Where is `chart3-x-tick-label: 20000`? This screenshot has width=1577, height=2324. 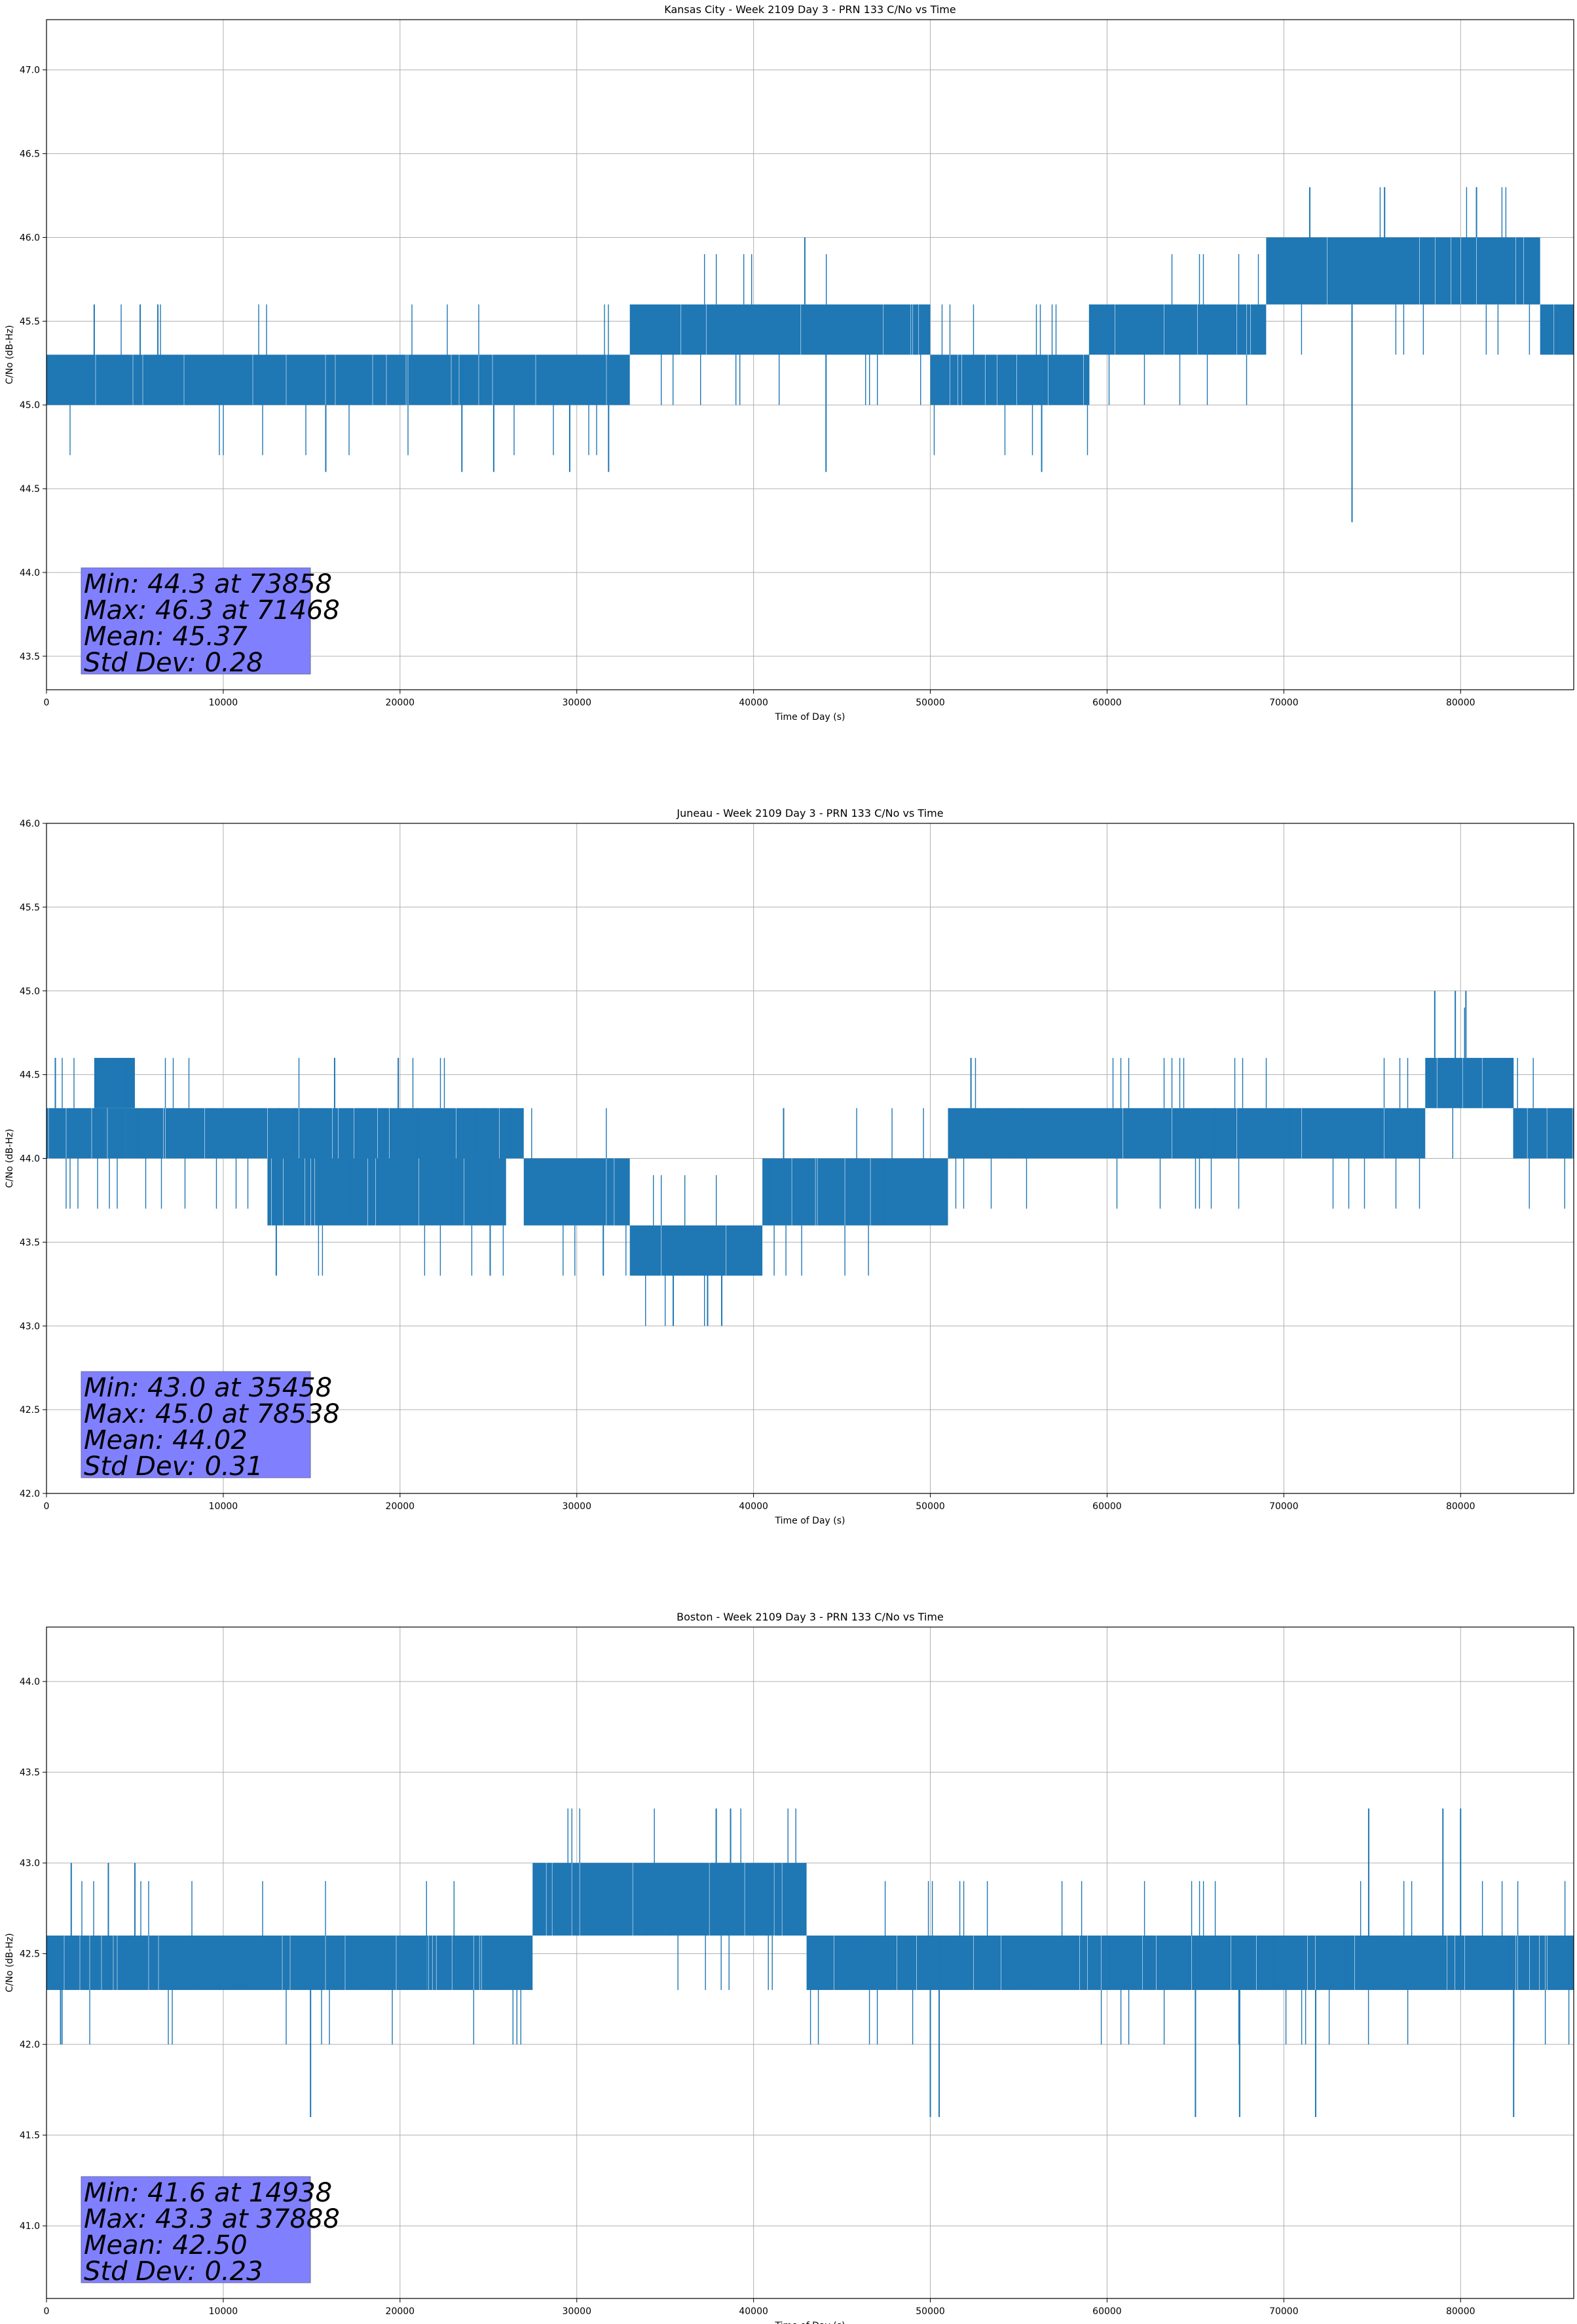
chart3-x-tick-label: 20000 is located at coordinates (400, 2311).